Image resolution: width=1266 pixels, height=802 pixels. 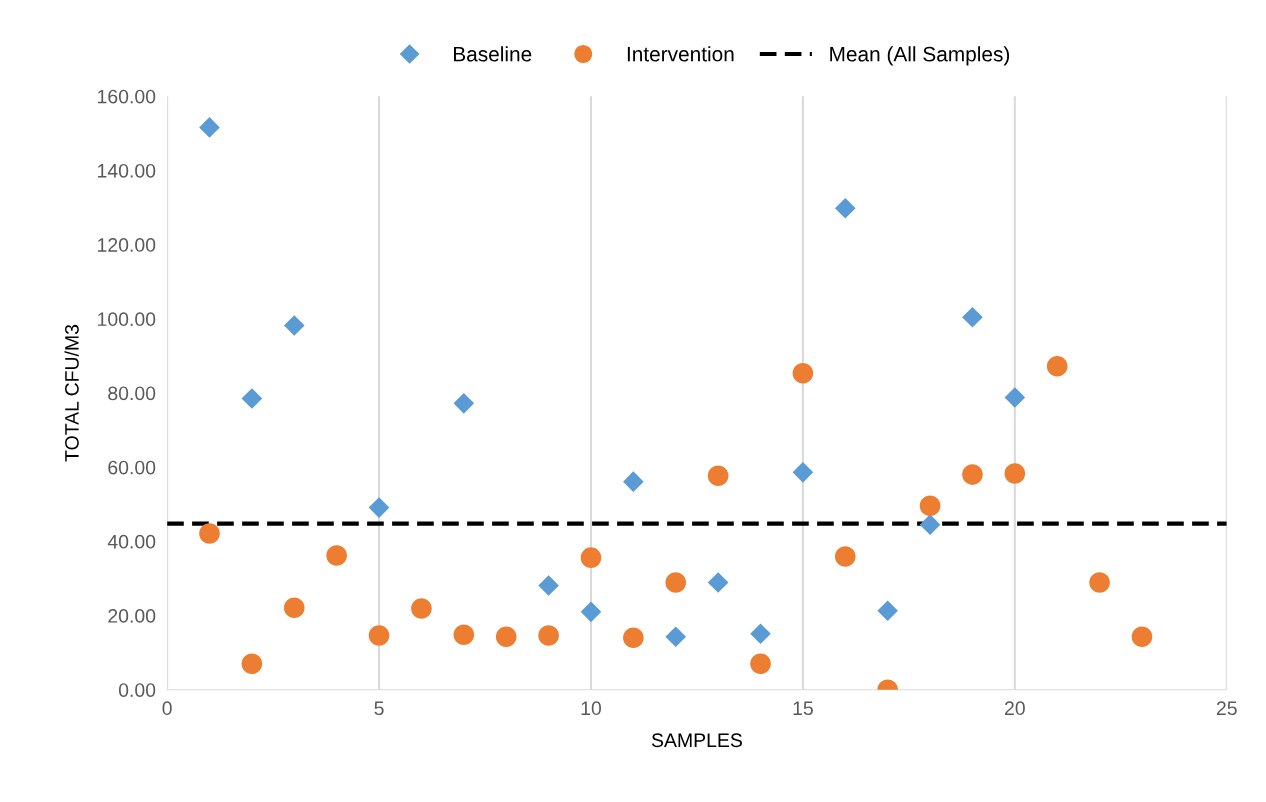 I want to click on y-tick-label: 0.00, so click(x=137, y=690).